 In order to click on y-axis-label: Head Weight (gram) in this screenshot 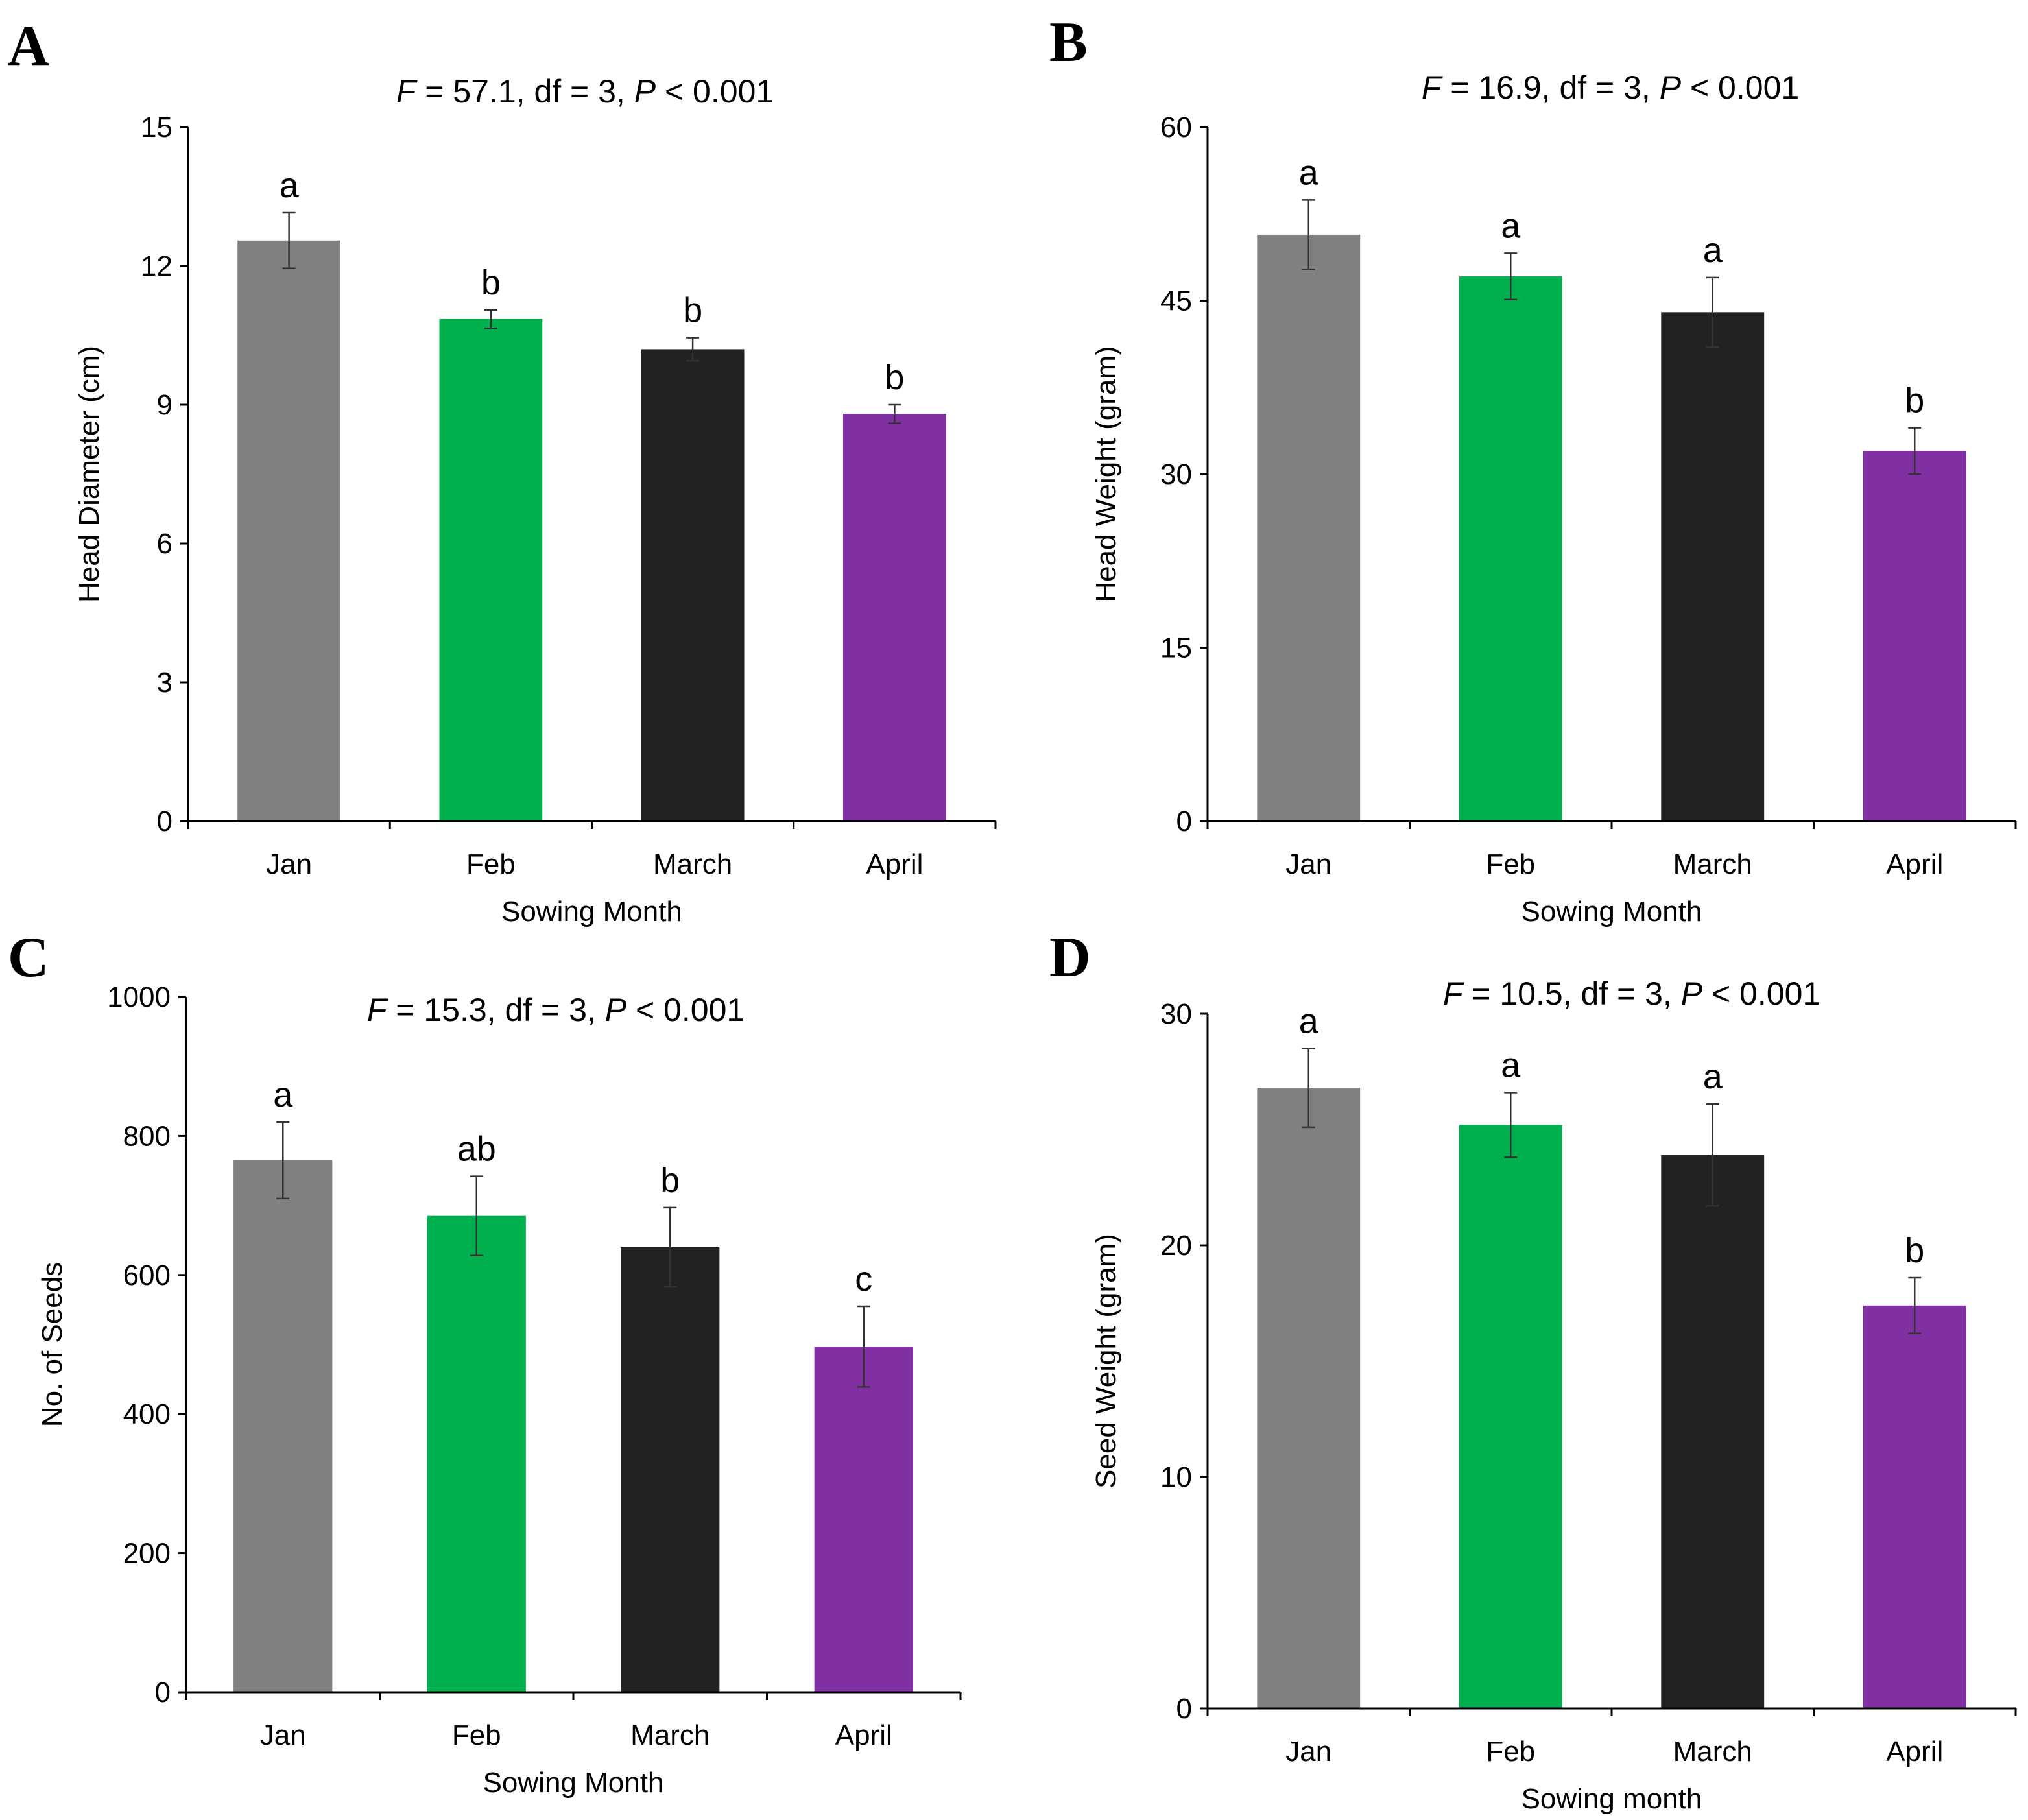, I will do `click(1106, 474)`.